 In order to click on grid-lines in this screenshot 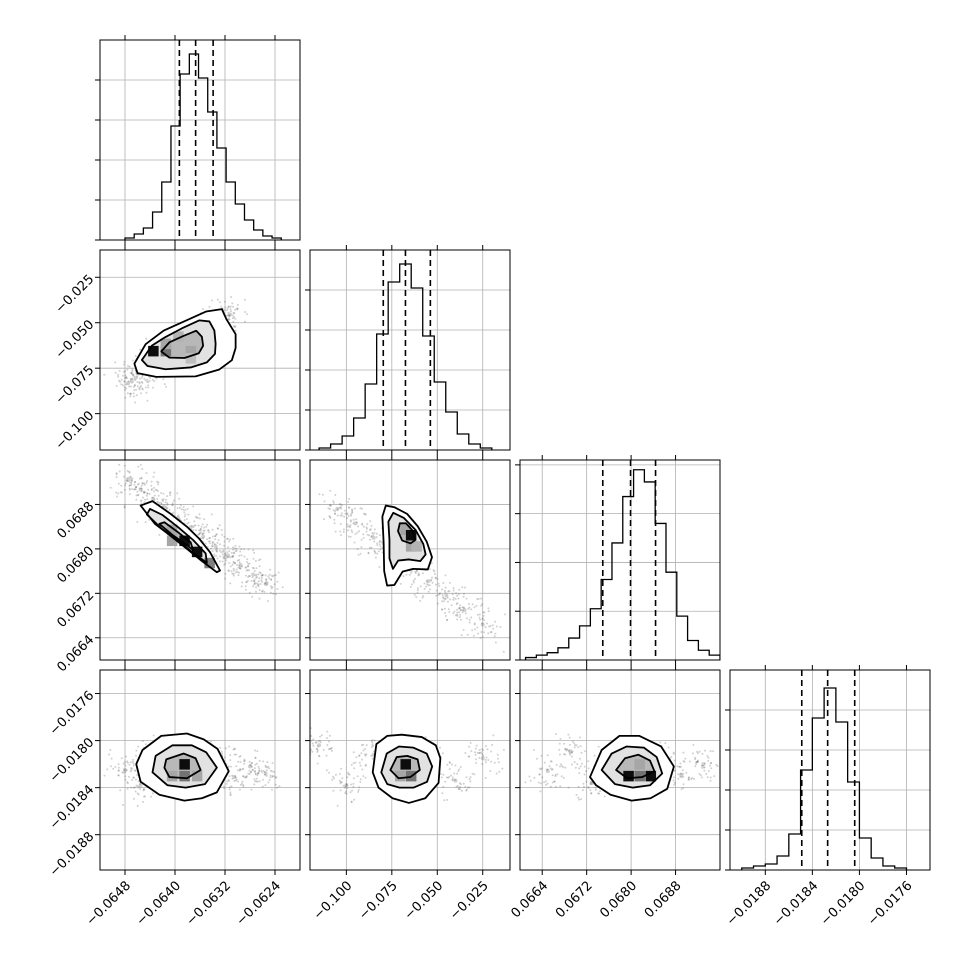, I will do `click(620, 560)`.